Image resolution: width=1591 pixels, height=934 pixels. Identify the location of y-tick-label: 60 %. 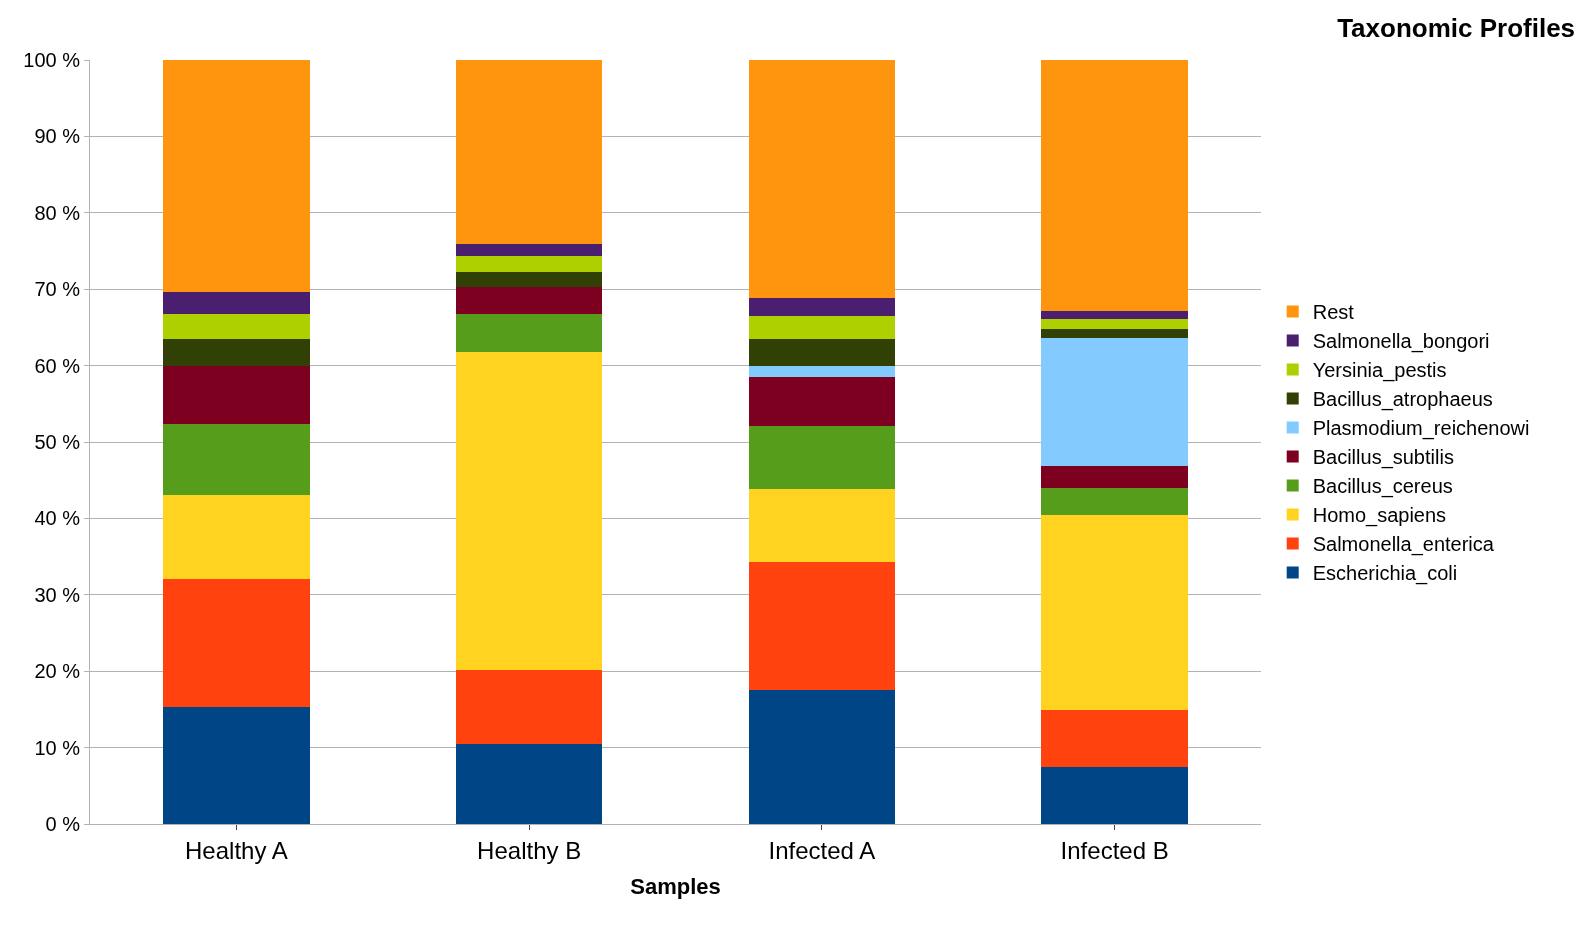
(57, 365).